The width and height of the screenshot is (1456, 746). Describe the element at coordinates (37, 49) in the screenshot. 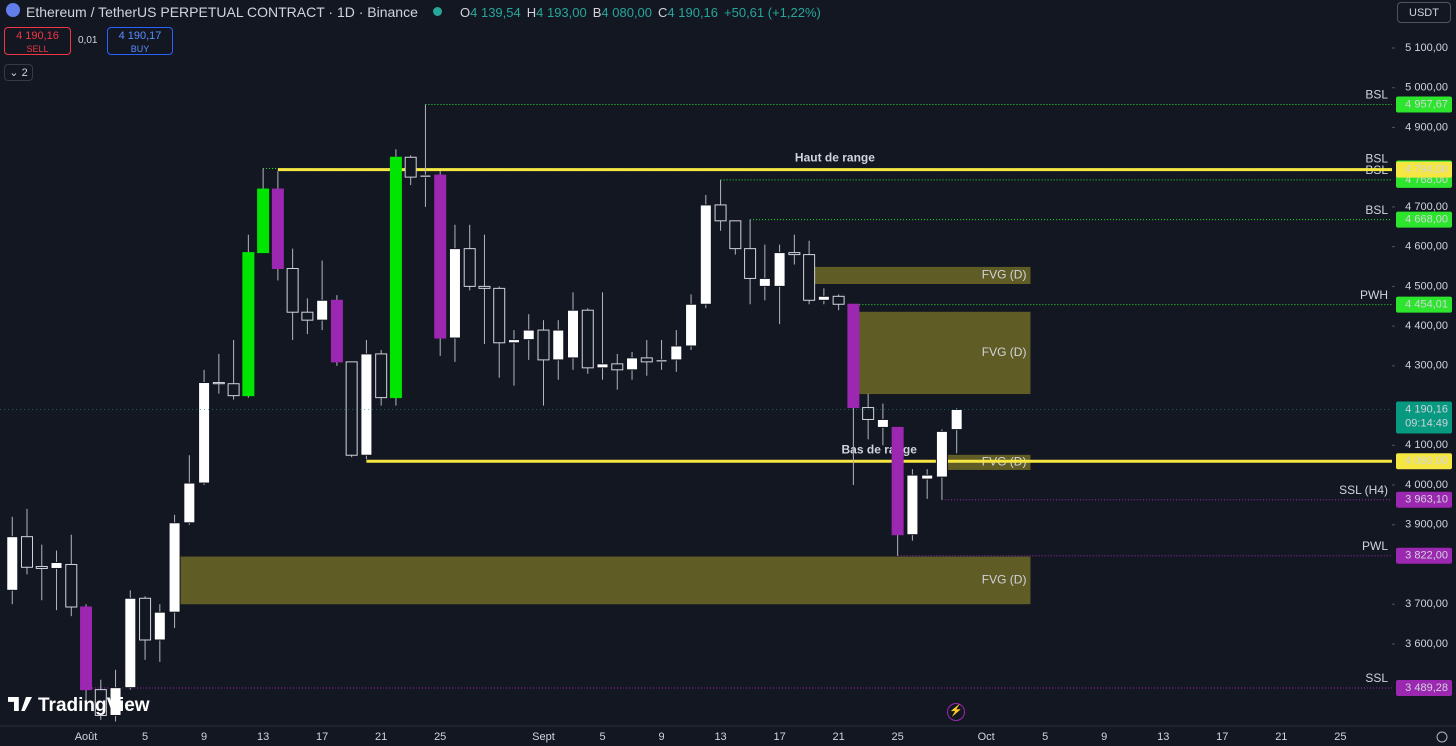

I see `sell-label: SELL` at that location.